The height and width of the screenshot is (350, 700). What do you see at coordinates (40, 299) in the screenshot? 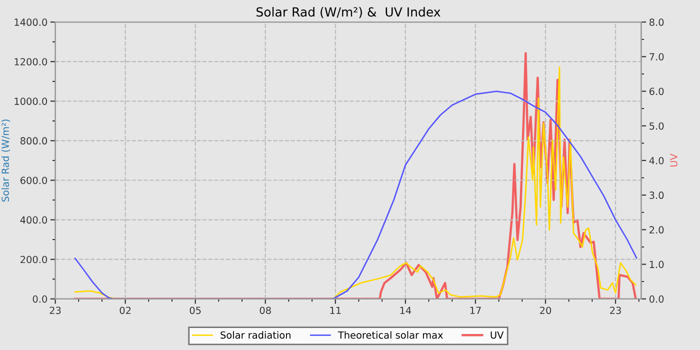
I see `y-tick-label: 0.0` at bounding box center [40, 299].